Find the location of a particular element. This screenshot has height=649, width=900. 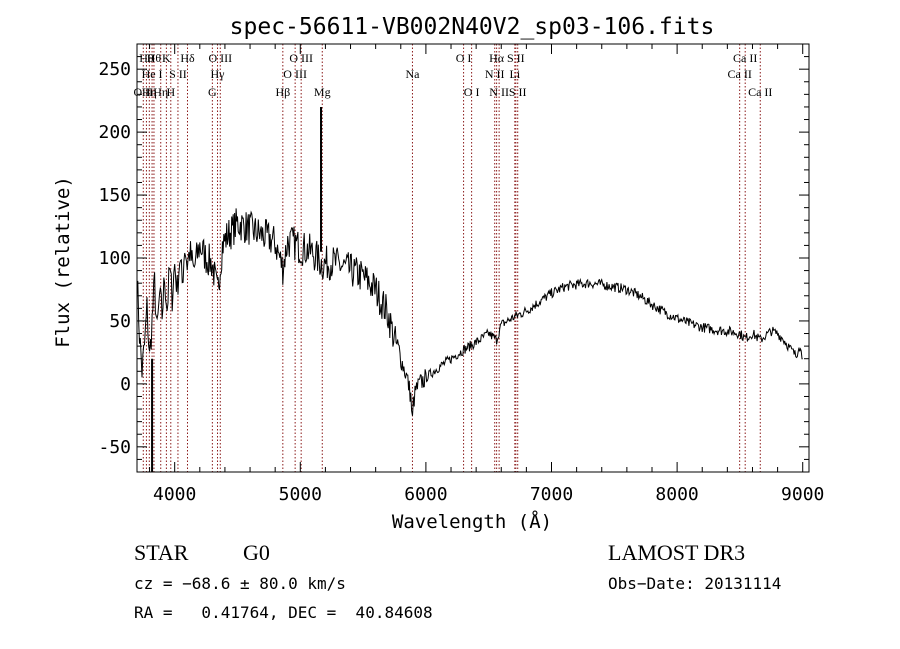

marker-label-22: N II is located at coordinates (499, 92).